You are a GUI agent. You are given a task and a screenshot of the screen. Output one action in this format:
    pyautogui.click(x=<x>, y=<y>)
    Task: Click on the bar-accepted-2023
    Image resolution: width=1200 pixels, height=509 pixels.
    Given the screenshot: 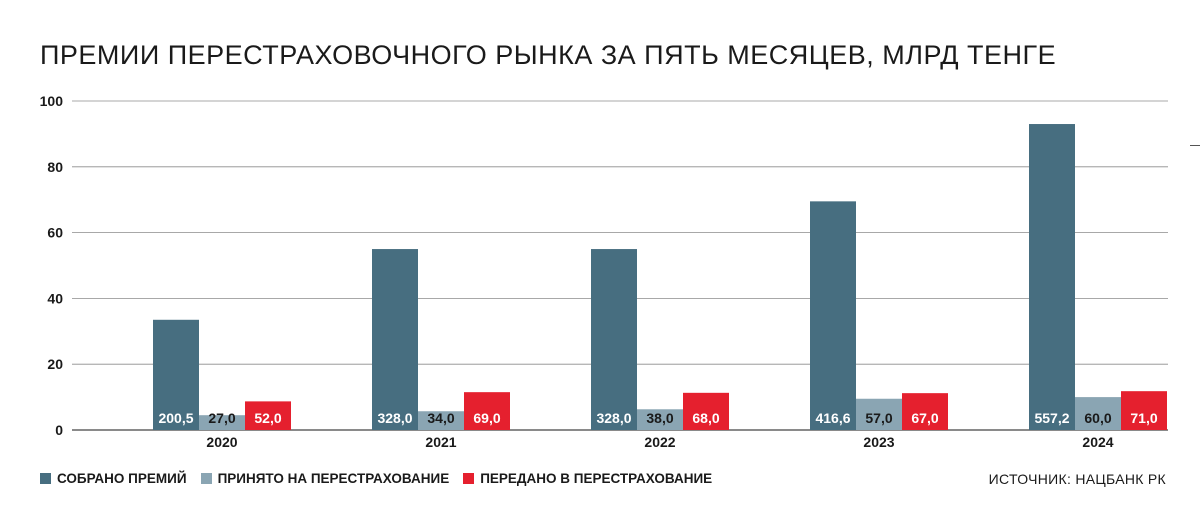 What is the action you would take?
    pyautogui.click(x=879, y=414)
    